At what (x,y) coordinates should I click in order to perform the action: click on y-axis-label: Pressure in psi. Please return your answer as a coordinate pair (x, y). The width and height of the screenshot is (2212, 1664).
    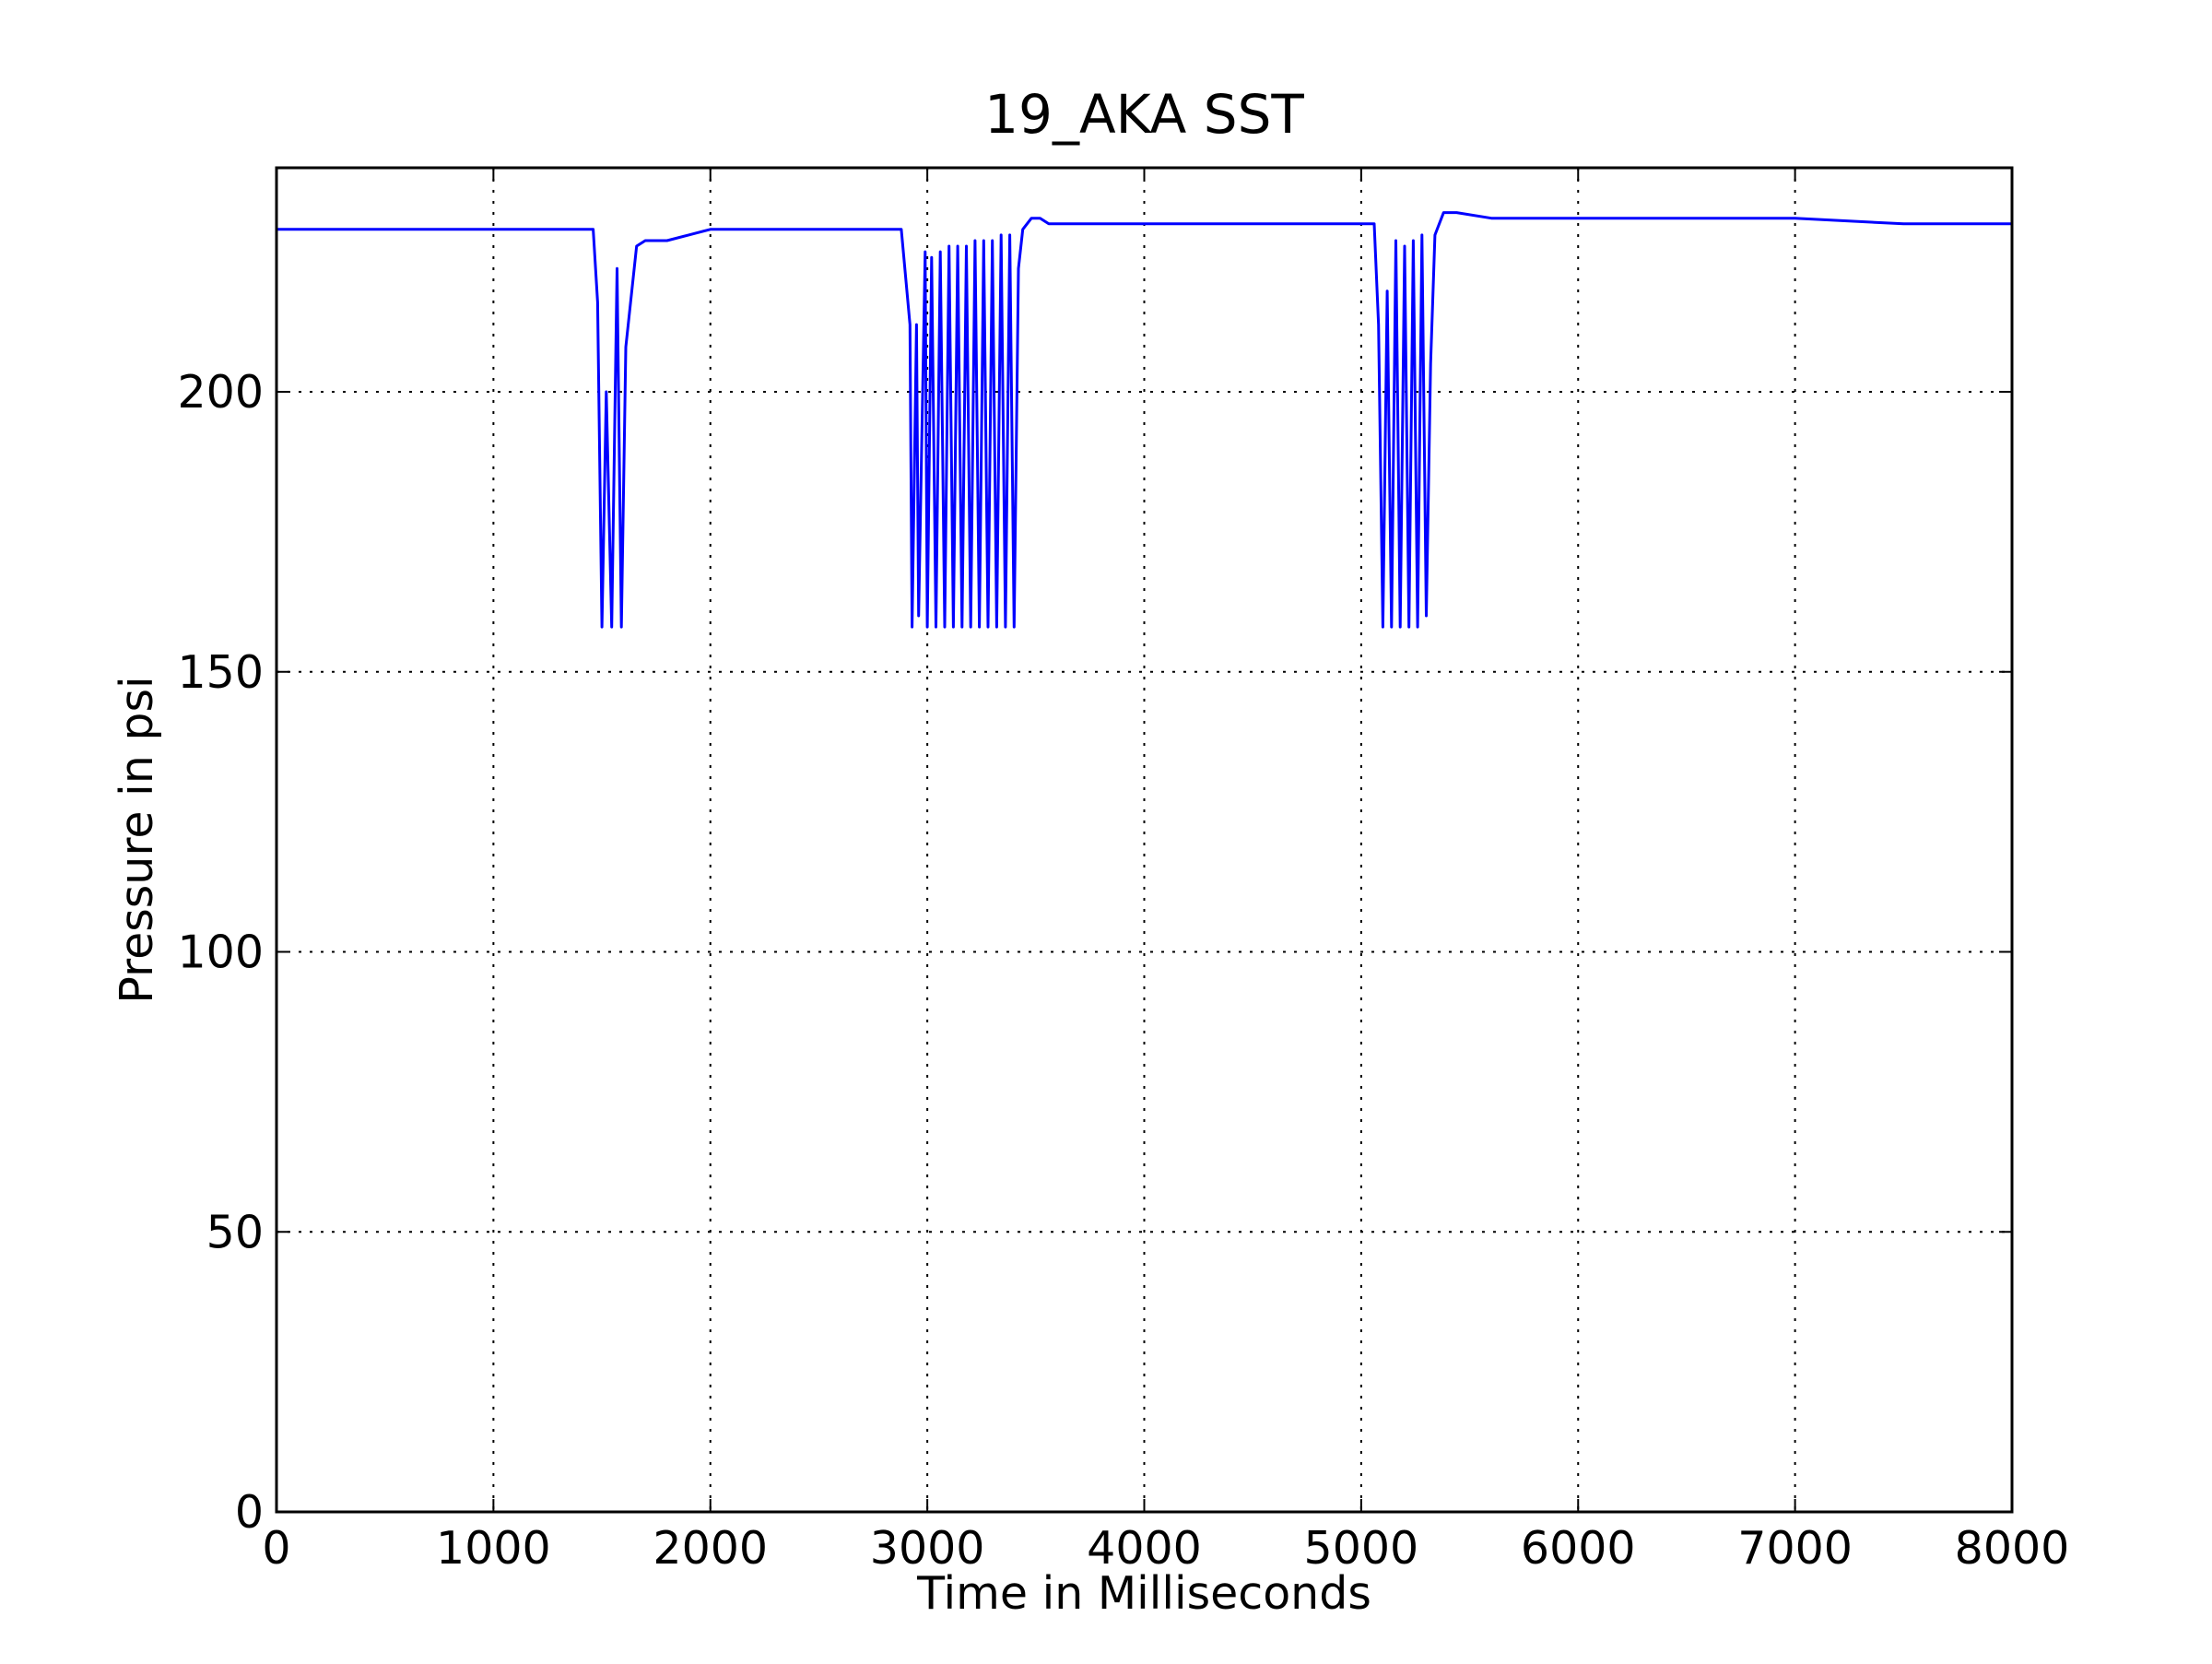
    Looking at the image, I should click on (137, 839).